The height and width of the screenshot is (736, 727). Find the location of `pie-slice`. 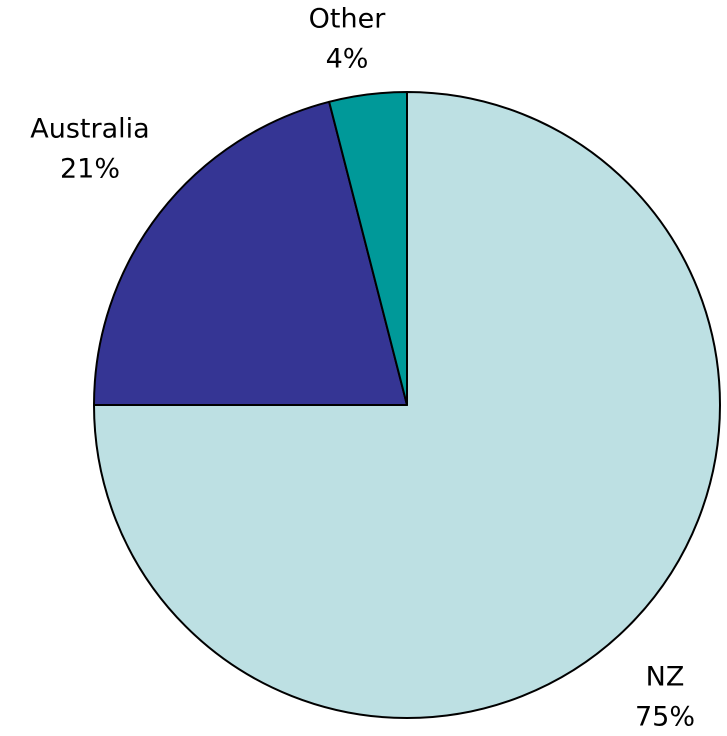

pie-slice is located at coordinates (368, 248).